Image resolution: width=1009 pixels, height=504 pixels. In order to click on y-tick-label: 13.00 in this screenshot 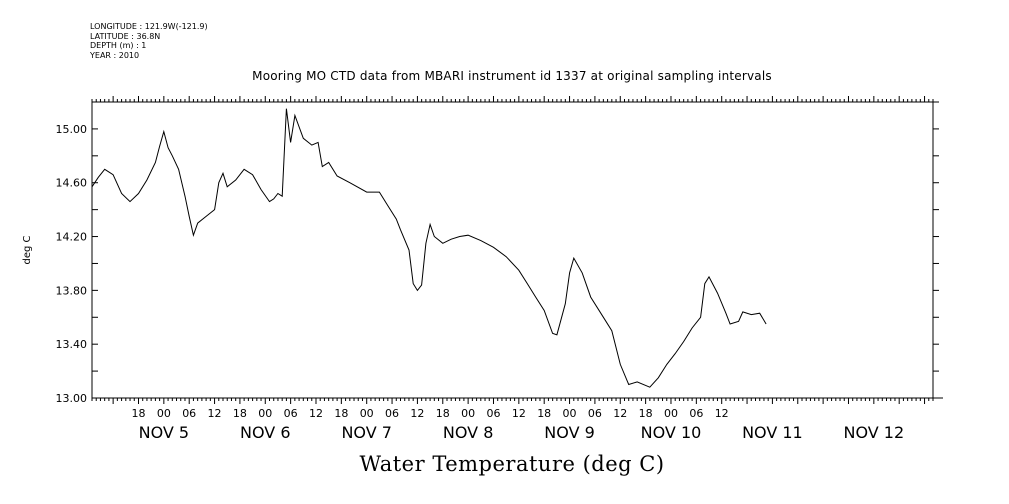, I will do `click(72, 398)`.